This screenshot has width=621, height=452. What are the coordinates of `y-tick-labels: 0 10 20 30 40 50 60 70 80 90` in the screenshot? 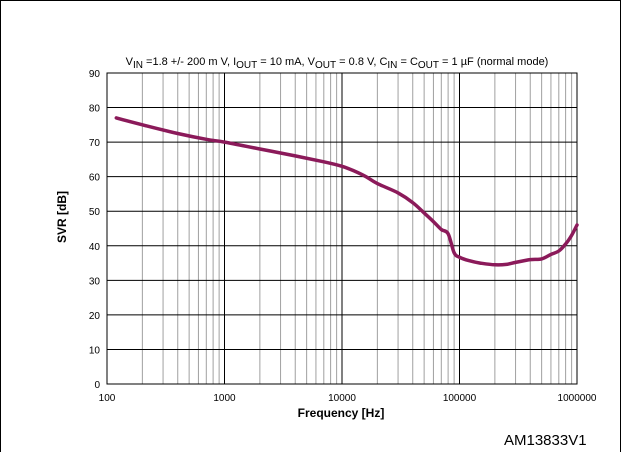 It's located at (95, 230).